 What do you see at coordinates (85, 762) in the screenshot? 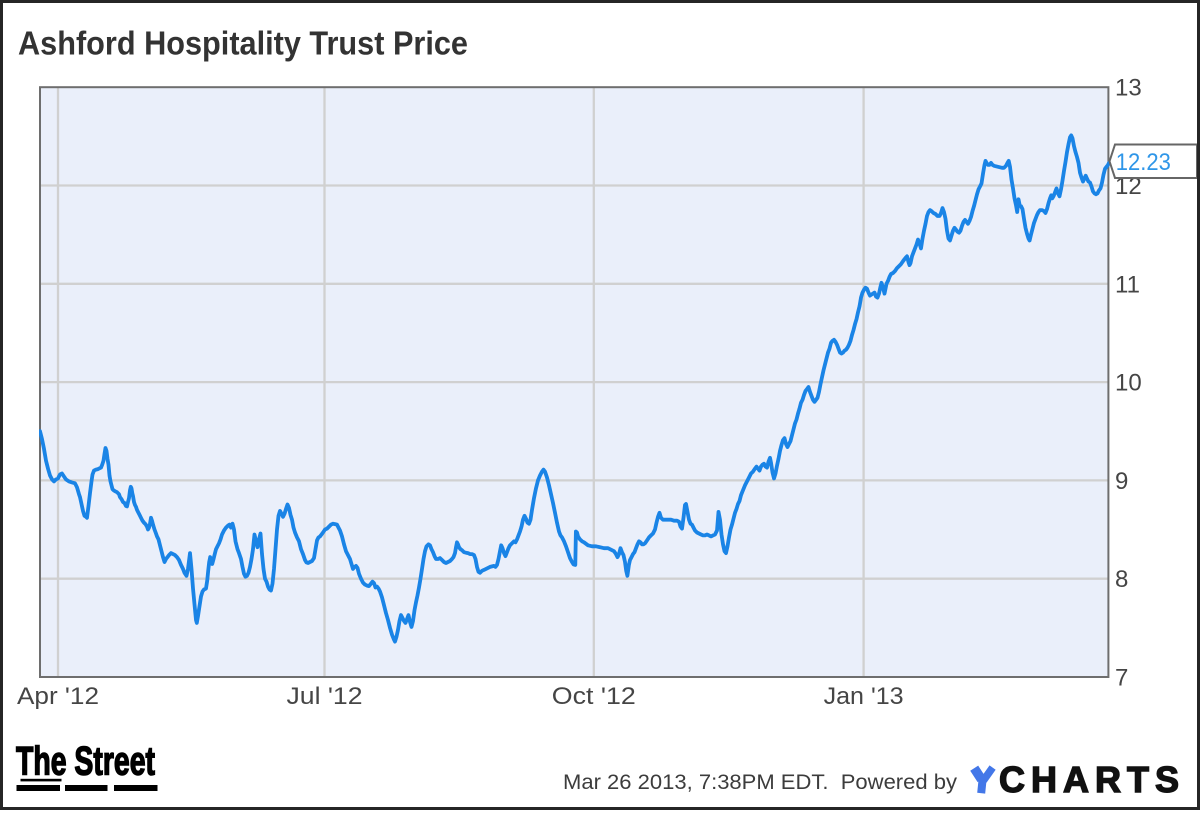
I see `svg-text: The Street` at bounding box center [85, 762].